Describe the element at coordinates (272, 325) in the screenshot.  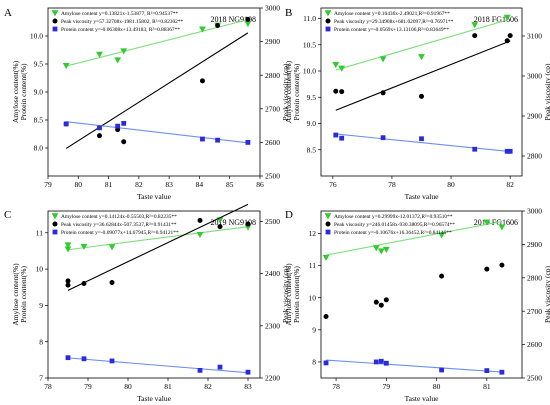
I see `y-right-tick-label: 2300` at that location.